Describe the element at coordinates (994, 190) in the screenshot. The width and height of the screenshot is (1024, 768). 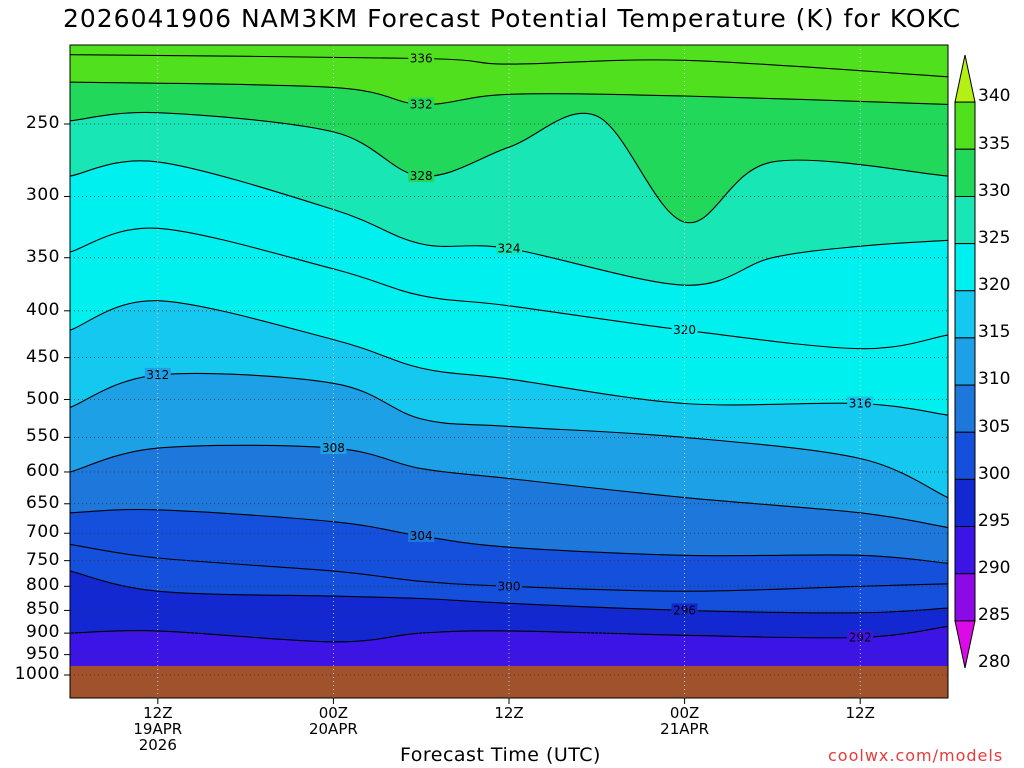
I see `colorbar-label: 330` at that location.